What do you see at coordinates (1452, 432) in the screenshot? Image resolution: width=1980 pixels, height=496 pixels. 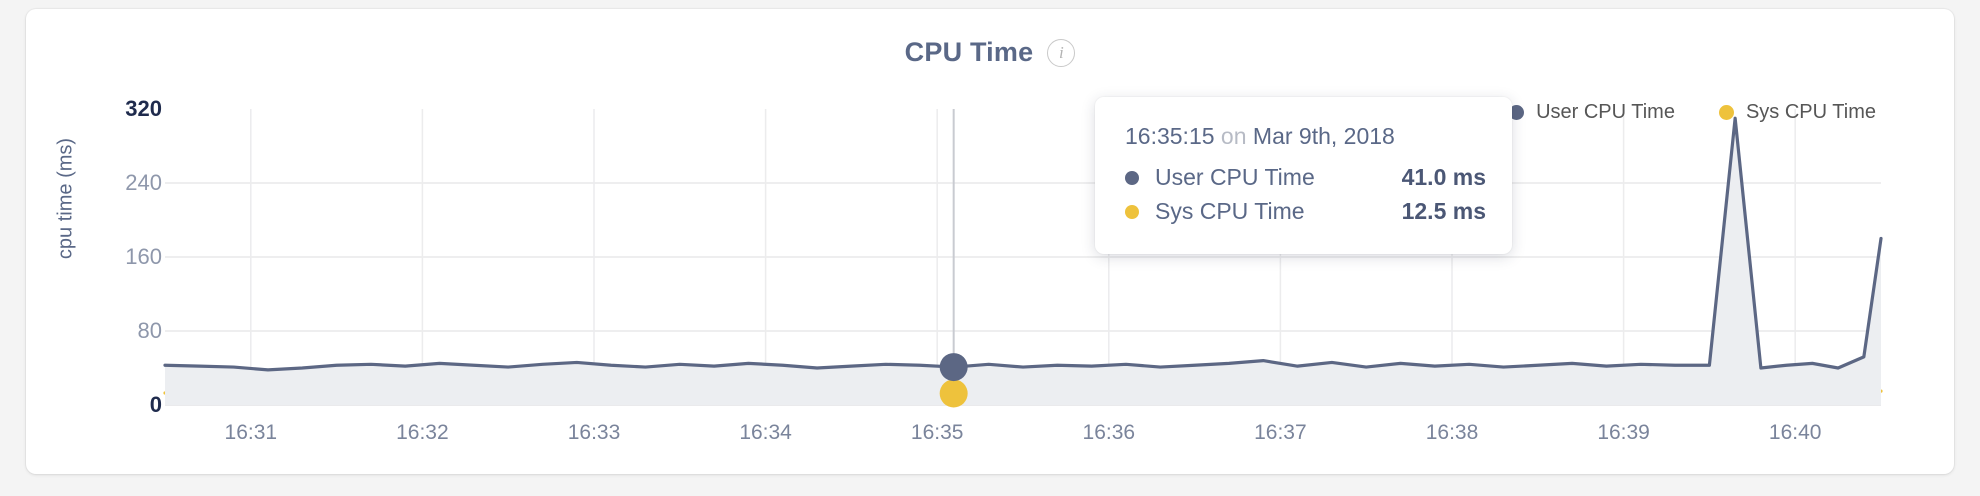 I see `x-tick-16-38: 16:38` at bounding box center [1452, 432].